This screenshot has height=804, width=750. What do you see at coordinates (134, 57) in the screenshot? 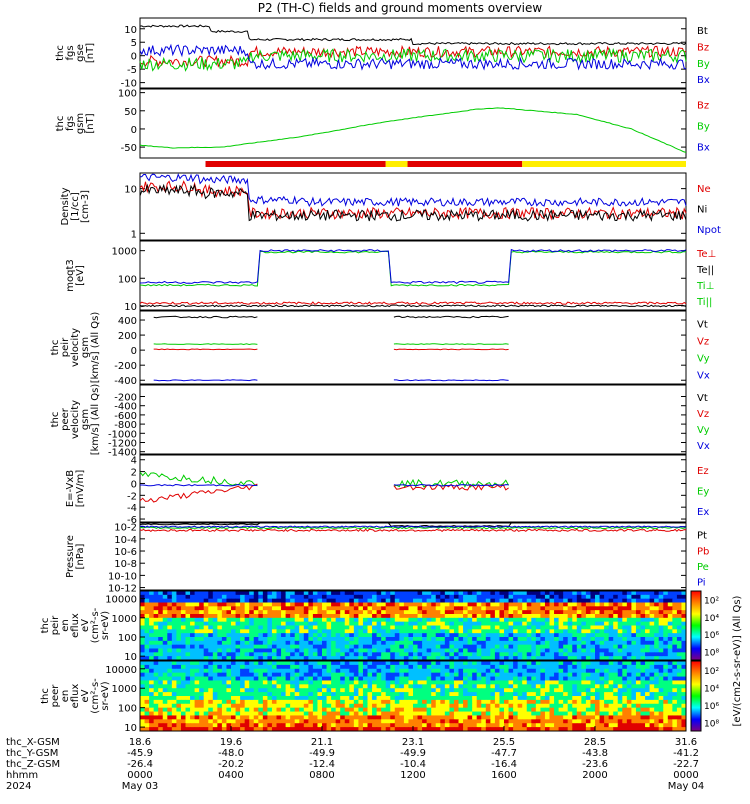
I see `y-tick-label: 0` at bounding box center [134, 57].